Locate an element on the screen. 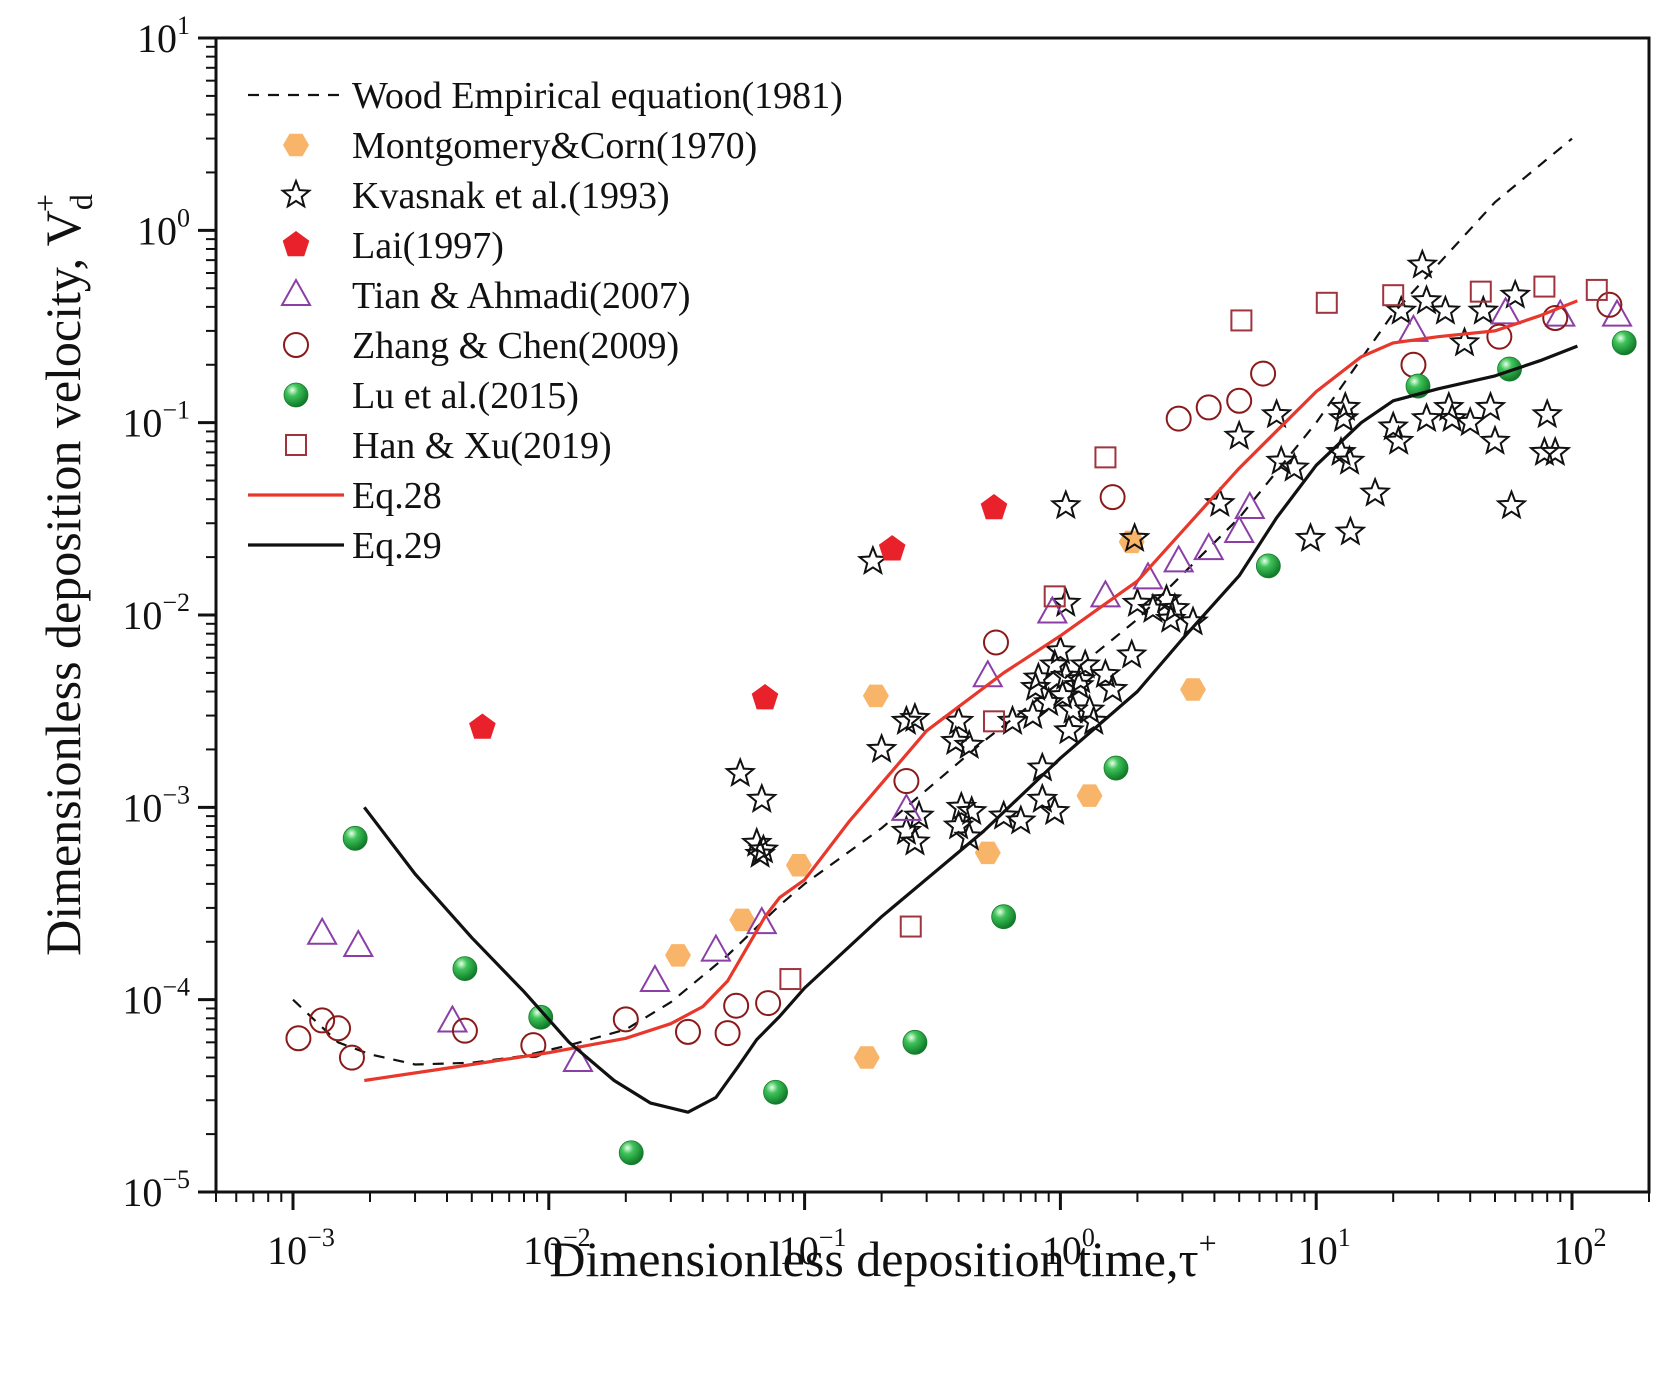  legend-label: Eq.29 is located at coordinates (397, 546).